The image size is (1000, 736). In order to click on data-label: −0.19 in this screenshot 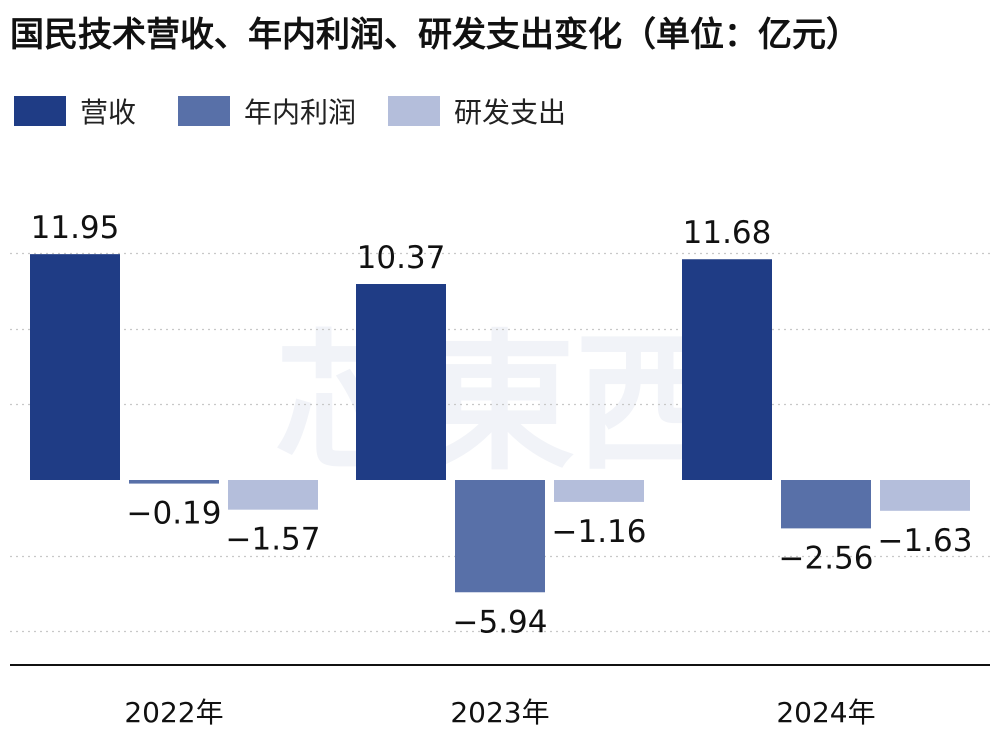, I will do `click(174, 514)`.